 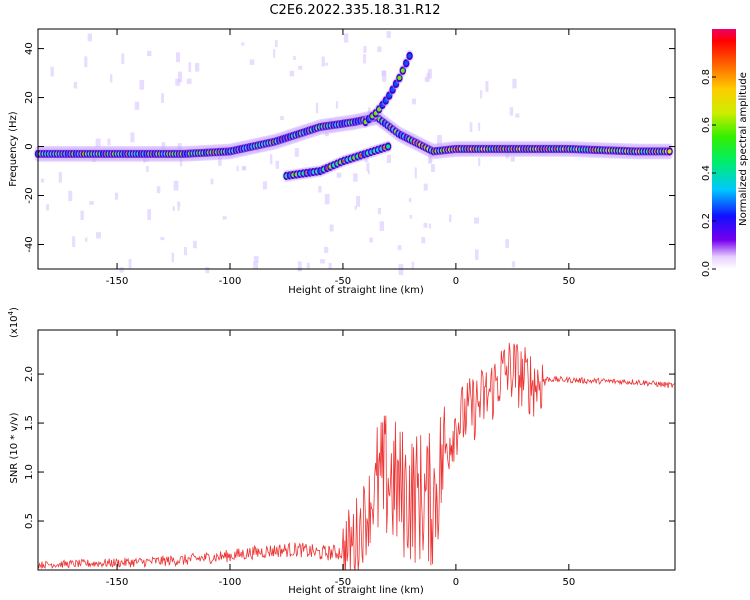 What do you see at coordinates (568, 582) in the screenshot?
I see `snr-xtick-label: 50` at bounding box center [568, 582].